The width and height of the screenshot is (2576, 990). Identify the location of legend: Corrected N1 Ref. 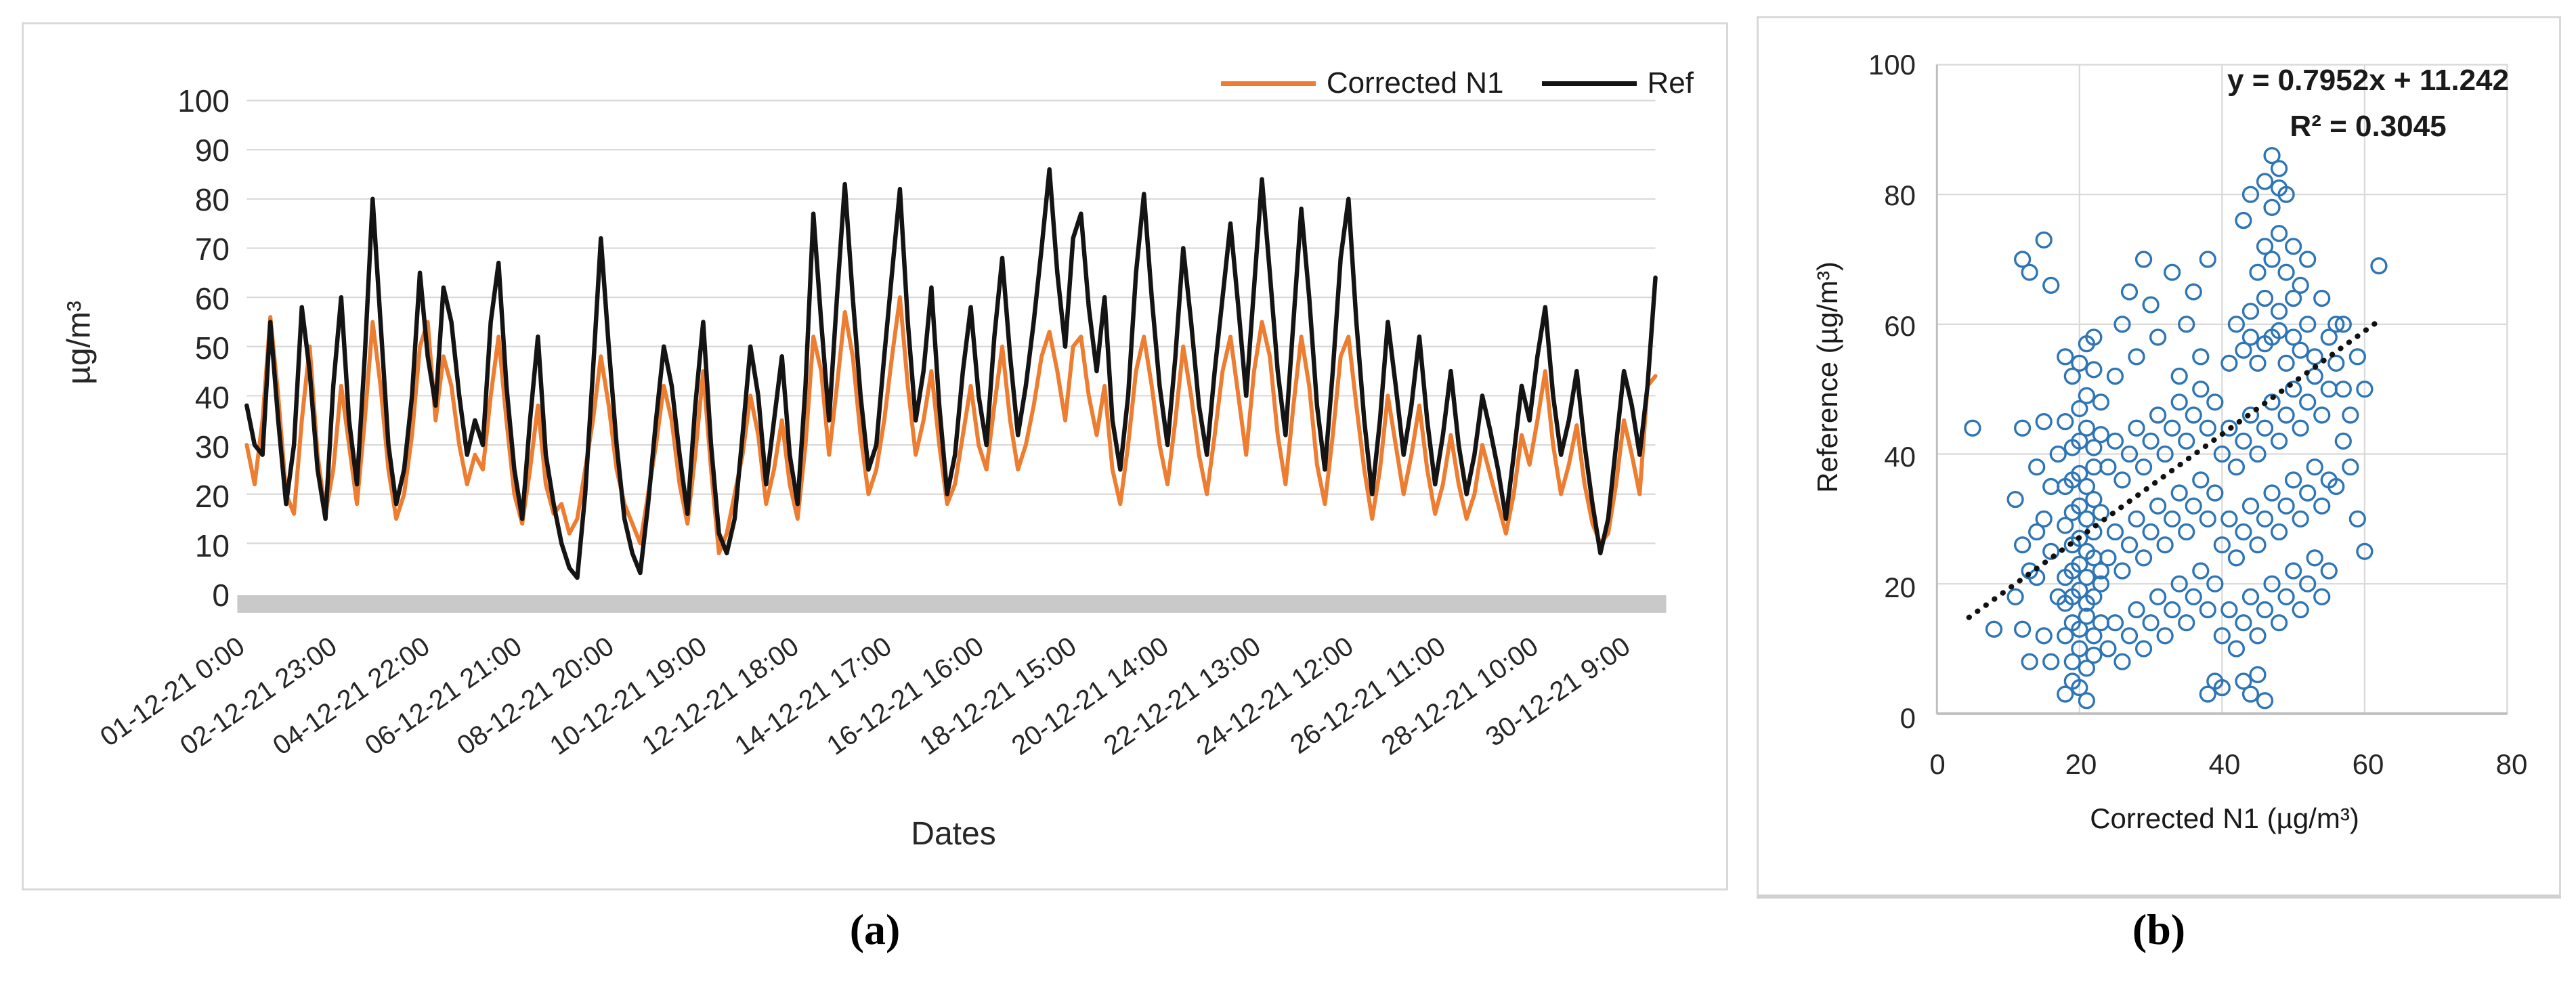
(1457, 83).